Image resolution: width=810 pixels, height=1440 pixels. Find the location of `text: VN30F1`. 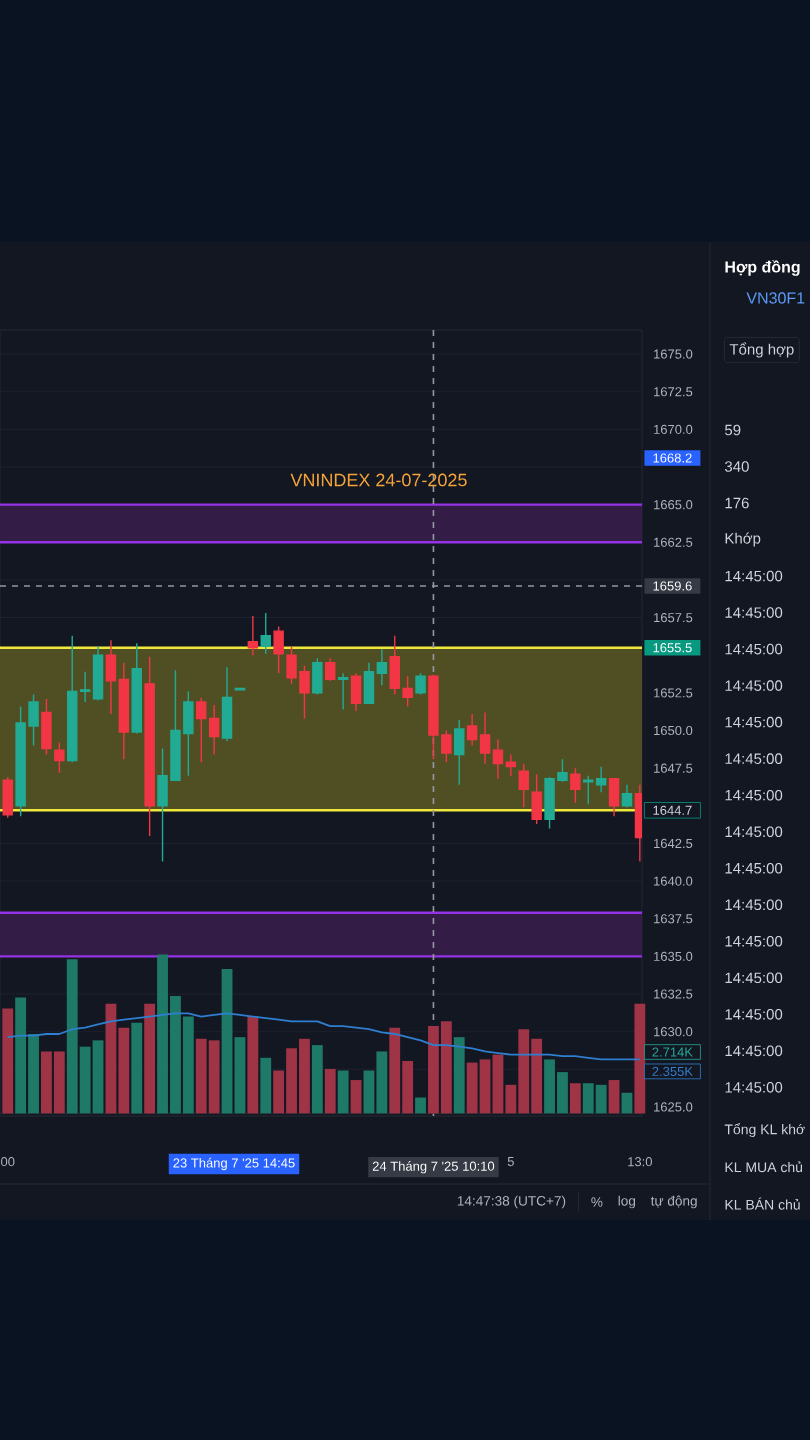

text: VN30F1 is located at coordinates (775, 298).